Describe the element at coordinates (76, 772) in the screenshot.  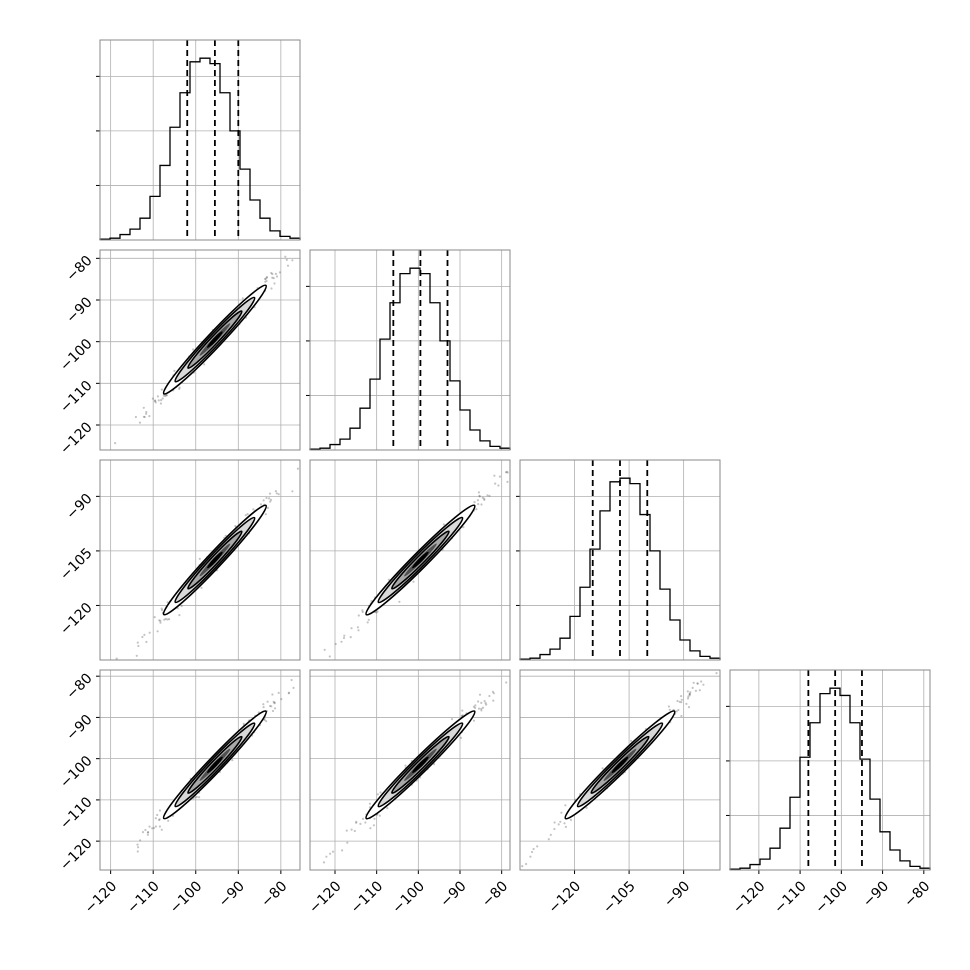
I see `y-tick-label: −100` at that location.